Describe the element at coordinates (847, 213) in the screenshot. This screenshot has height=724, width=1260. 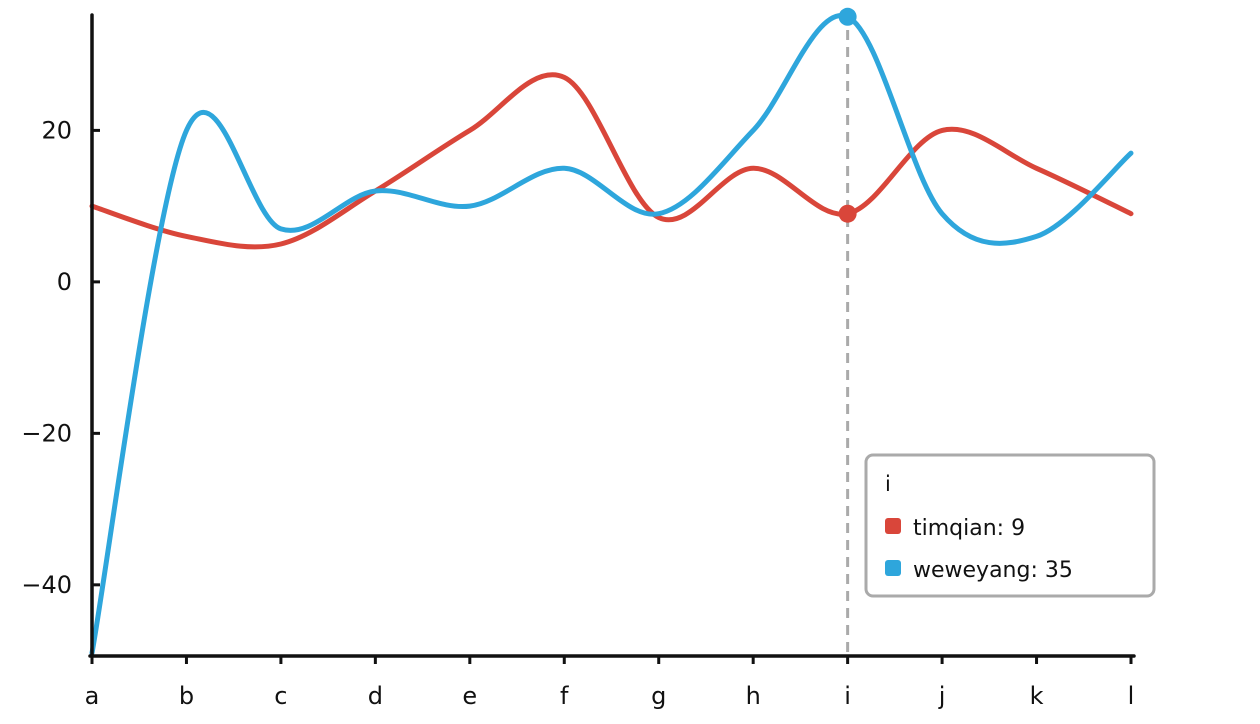
I see `hover-point-timqian` at that location.